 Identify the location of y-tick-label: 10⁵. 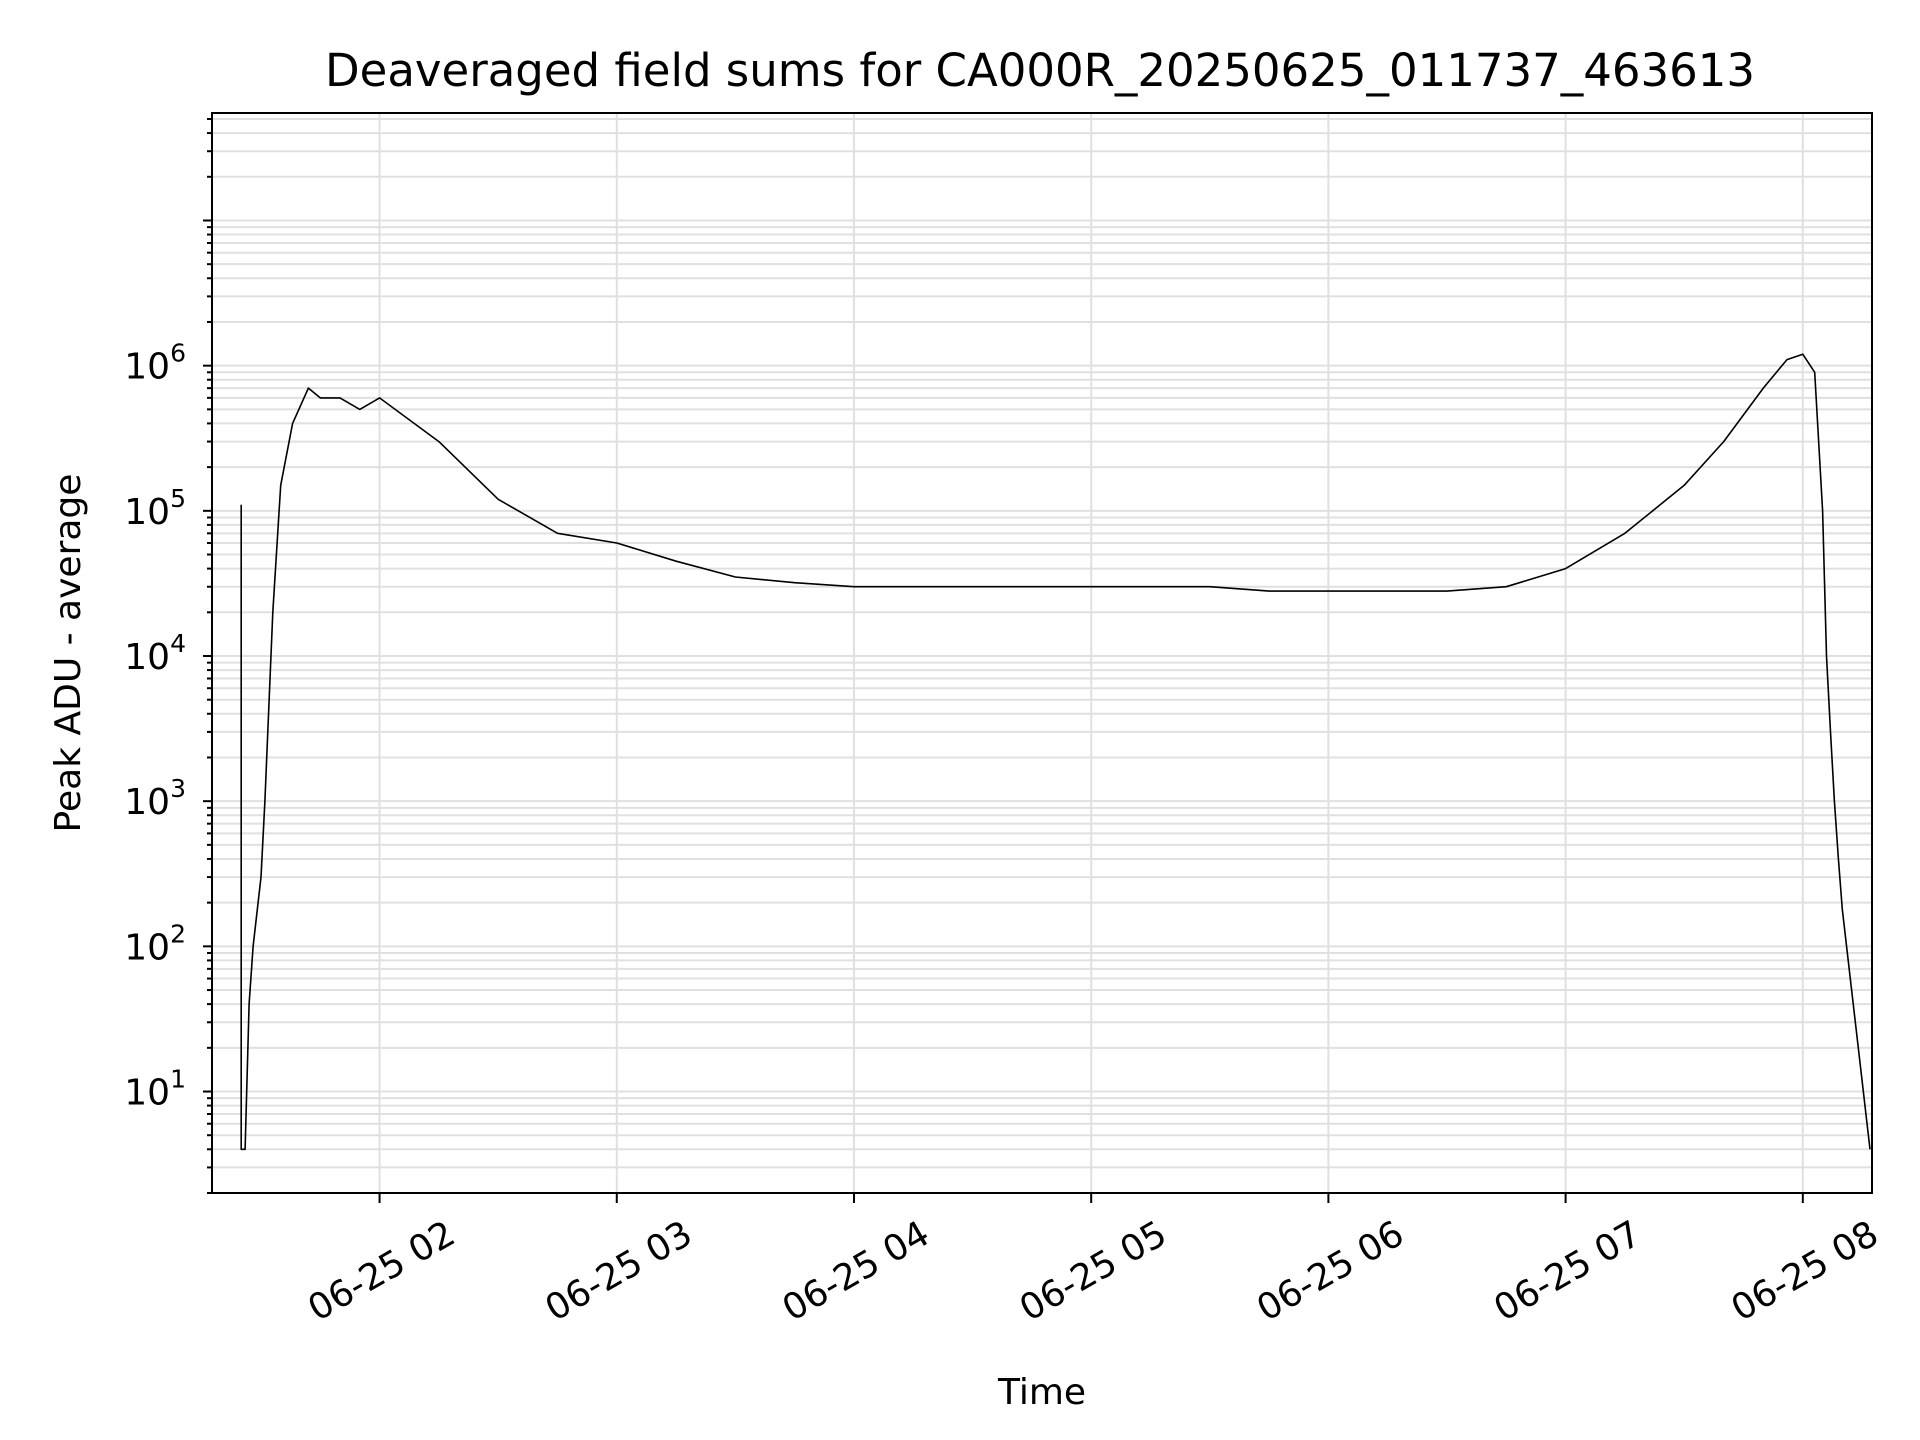
(155, 508).